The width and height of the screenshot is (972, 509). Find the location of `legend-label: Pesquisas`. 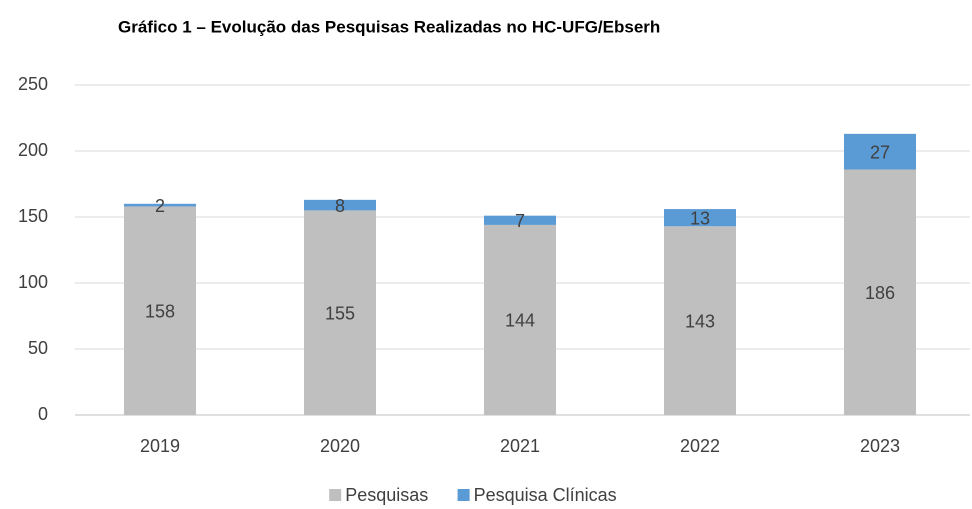

legend-label: Pesquisas is located at coordinates (386, 495).